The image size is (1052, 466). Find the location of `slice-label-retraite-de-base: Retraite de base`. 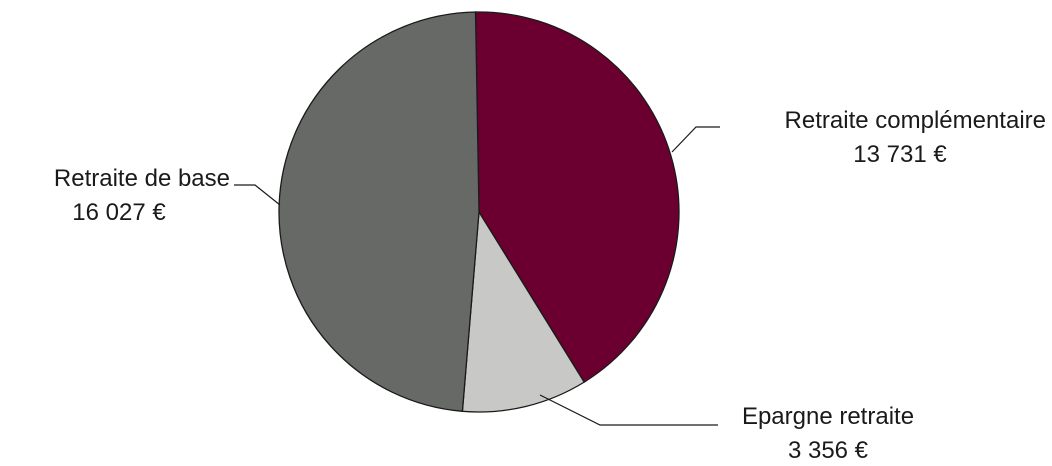

slice-label-retraite-de-base: Retraite de base is located at coordinates (142, 178).